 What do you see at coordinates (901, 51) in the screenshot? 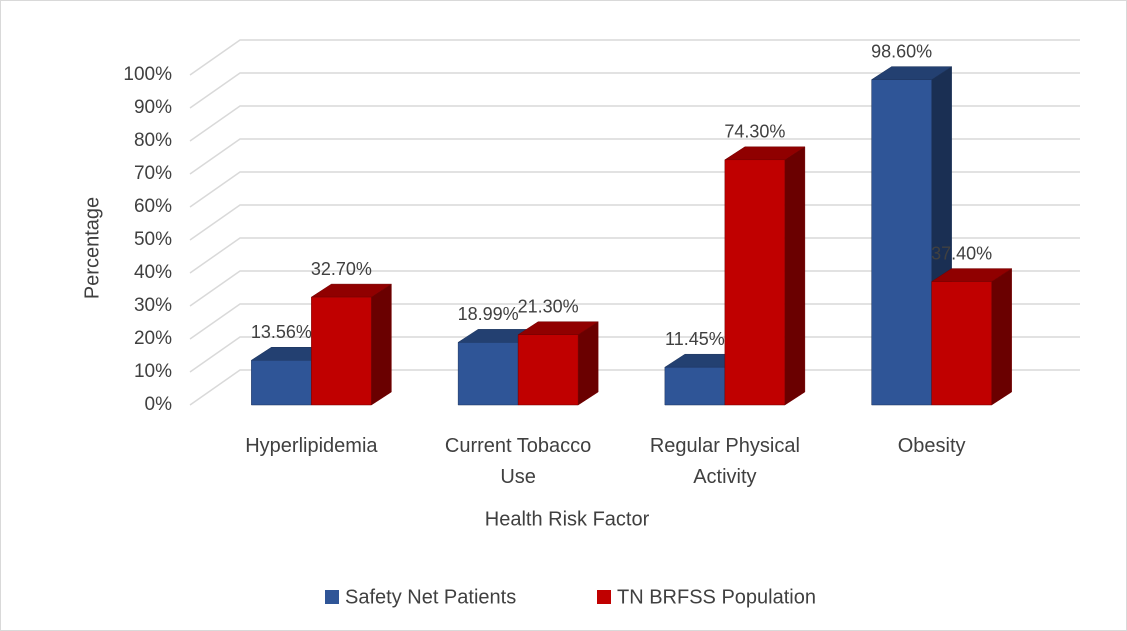
I see `data-label: 98.60%` at bounding box center [901, 51].